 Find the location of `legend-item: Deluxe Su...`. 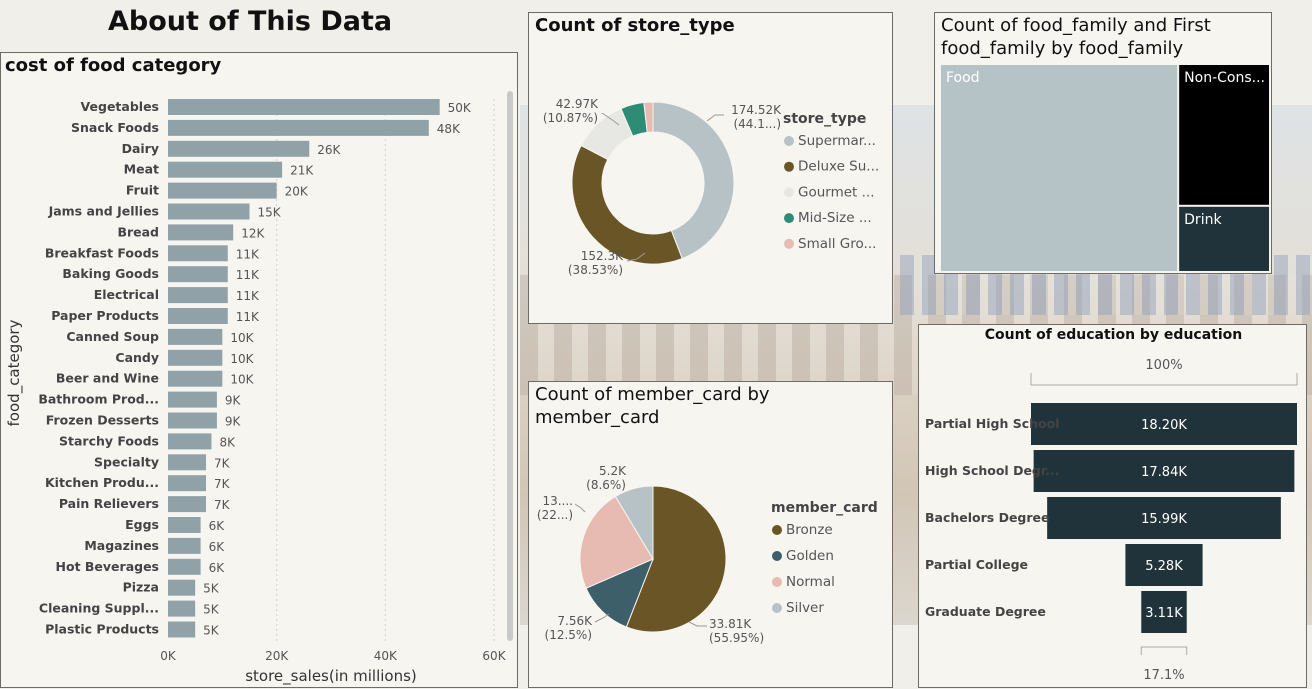

legend-item: Deluxe Su... is located at coordinates (838, 167).